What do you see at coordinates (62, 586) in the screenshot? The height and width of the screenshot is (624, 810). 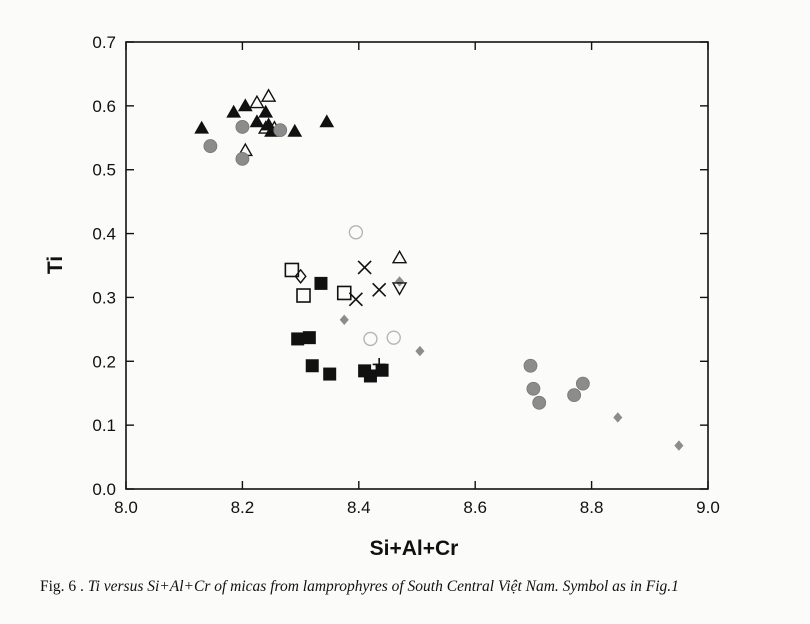 I see `figure-label: Fig. 6 .` at bounding box center [62, 586].